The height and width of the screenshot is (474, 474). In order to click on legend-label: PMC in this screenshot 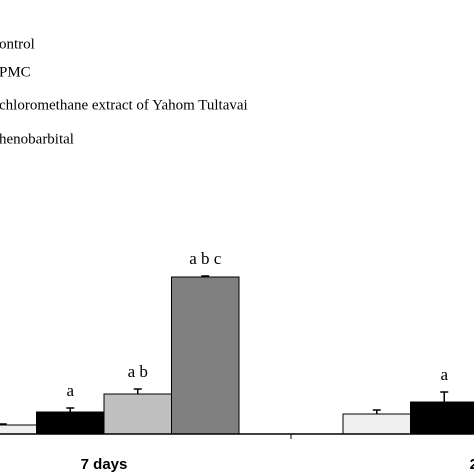, I will do `click(15, 72)`.